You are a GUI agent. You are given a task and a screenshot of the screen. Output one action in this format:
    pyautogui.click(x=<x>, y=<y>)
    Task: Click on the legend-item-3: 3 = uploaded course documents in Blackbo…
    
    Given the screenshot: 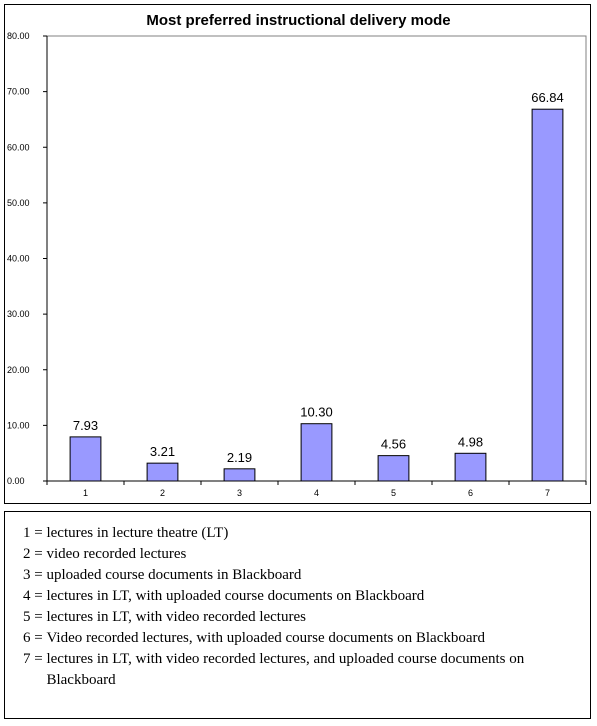 What is the action you would take?
    pyautogui.click(x=301, y=575)
    